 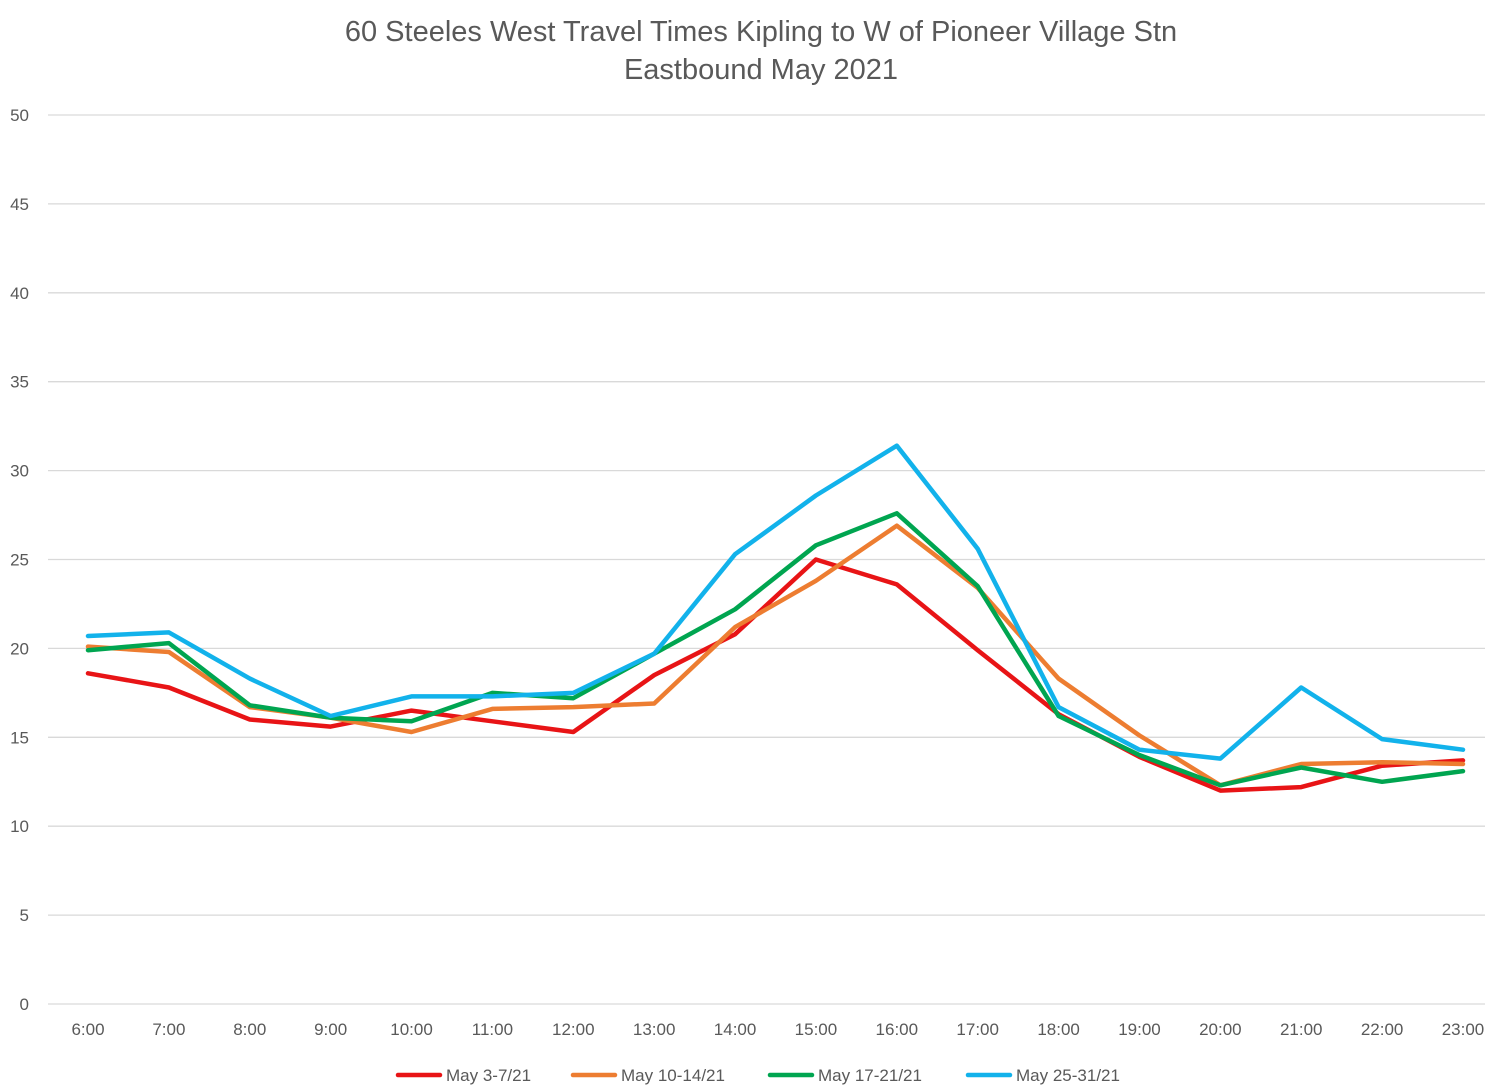 What do you see at coordinates (249, 1029) in the screenshot?
I see `x-tick-label: 8:00` at bounding box center [249, 1029].